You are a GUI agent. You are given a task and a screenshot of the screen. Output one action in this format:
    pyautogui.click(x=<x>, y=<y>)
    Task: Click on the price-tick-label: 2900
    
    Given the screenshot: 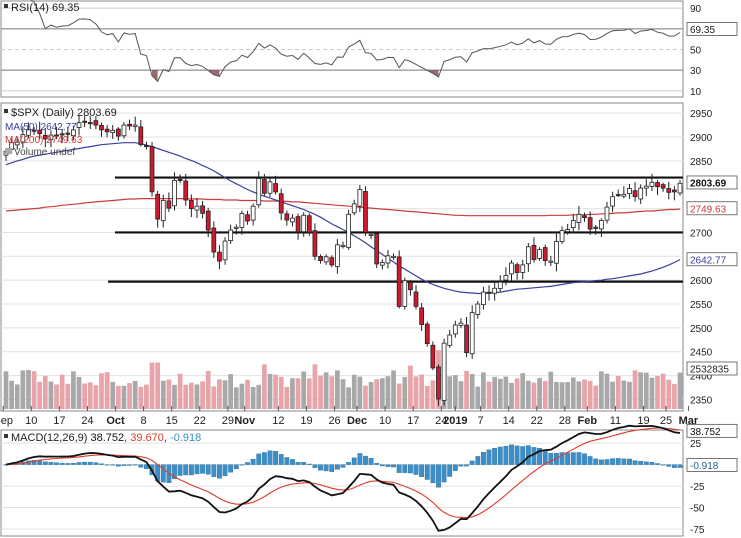 What is the action you would take?
    pyautogui.click(x=701, y=138)
    